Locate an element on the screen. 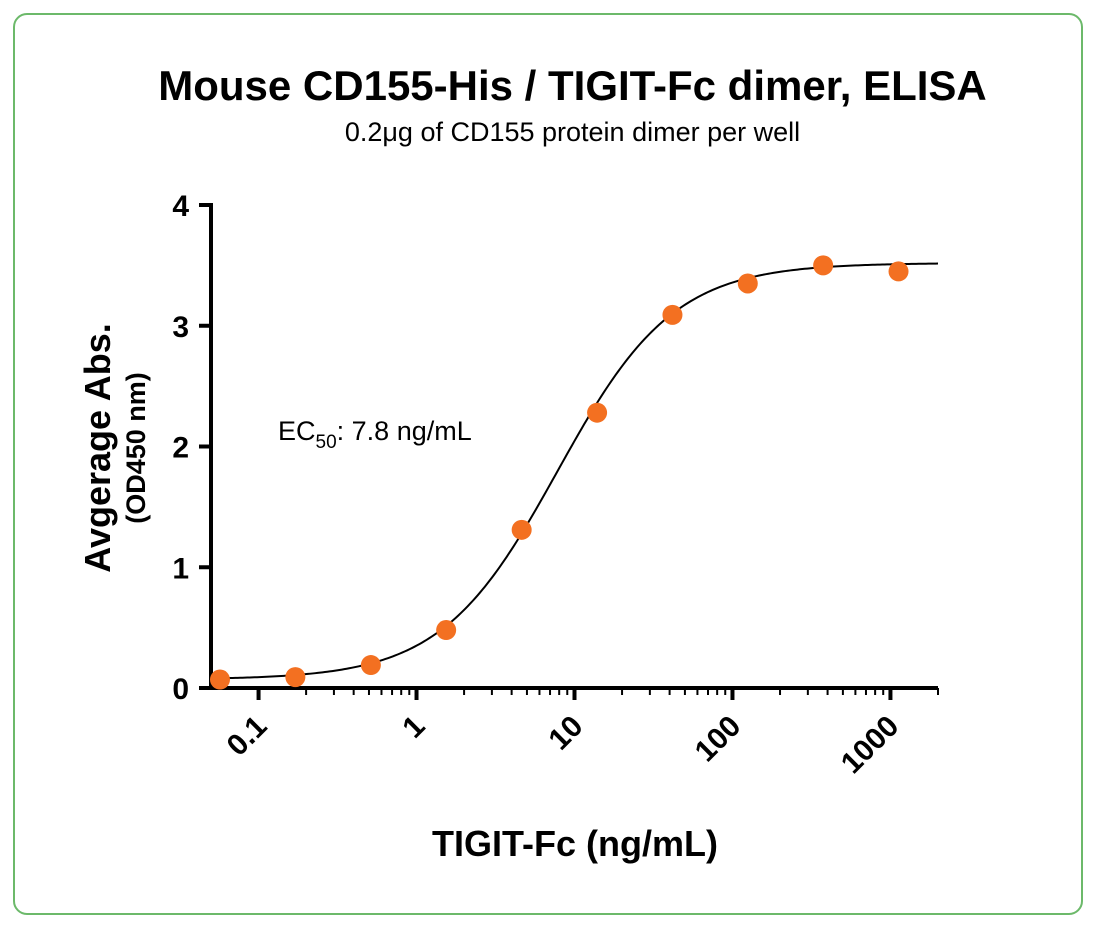  y-tick-label: 4 is located at coordinates (180, 206).